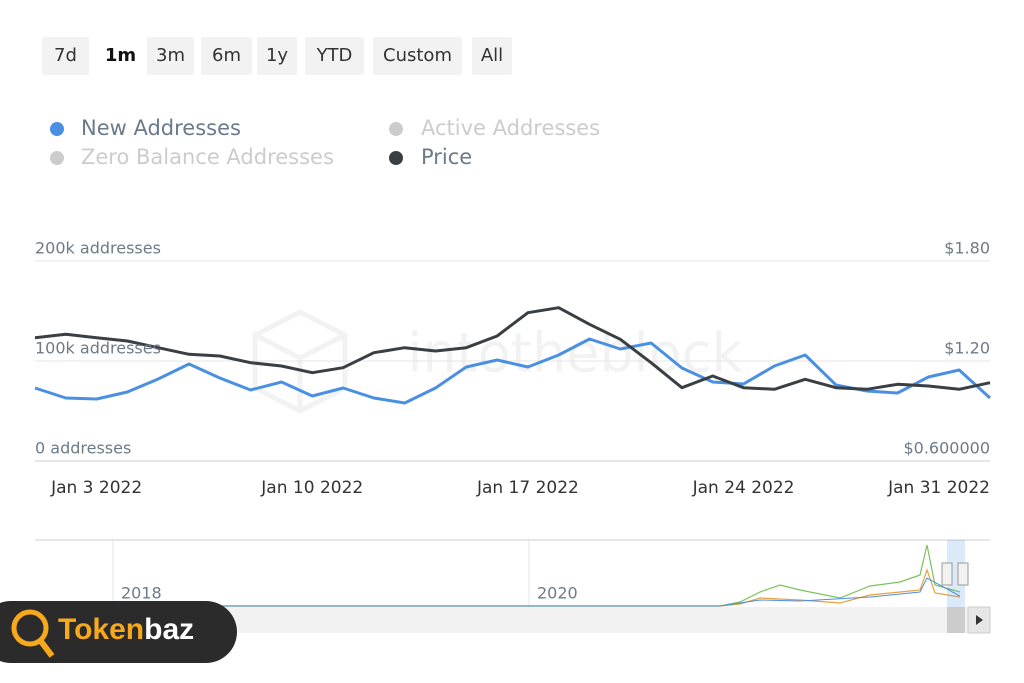  I want to click on legend-label: Price, so click(446, 157).